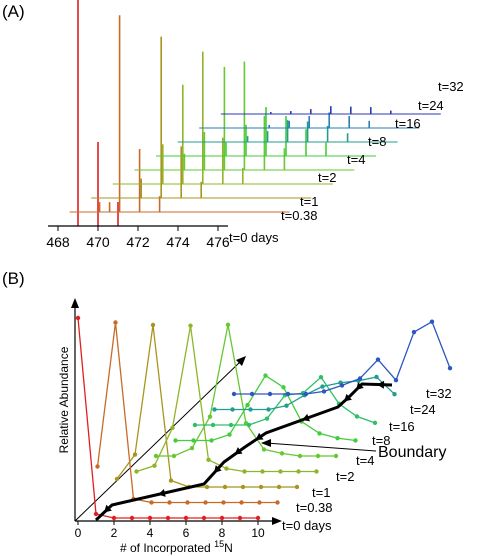 Image resolution: width=486 pixels, height=556 pixels. I want to click on panel-b-tick-10: 10, so click(258, 533).